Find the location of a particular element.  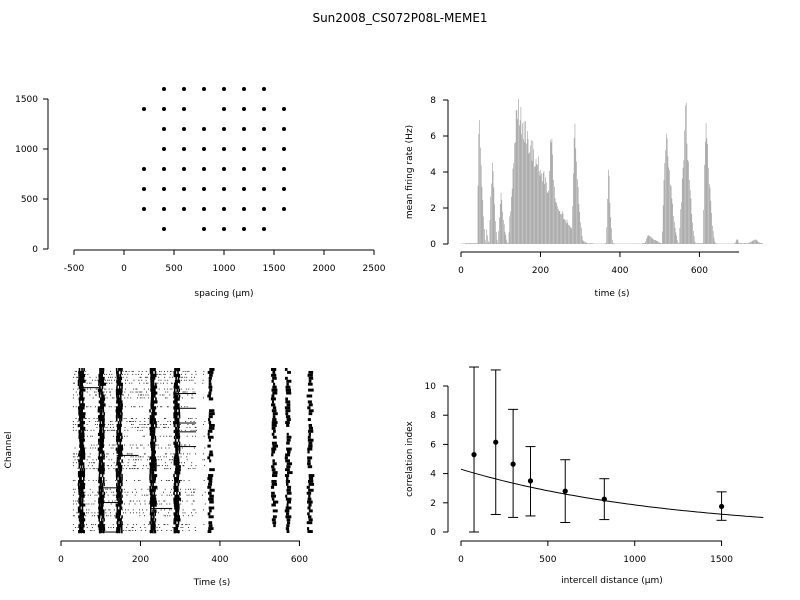

data-point is located at coordinates (513, 464).